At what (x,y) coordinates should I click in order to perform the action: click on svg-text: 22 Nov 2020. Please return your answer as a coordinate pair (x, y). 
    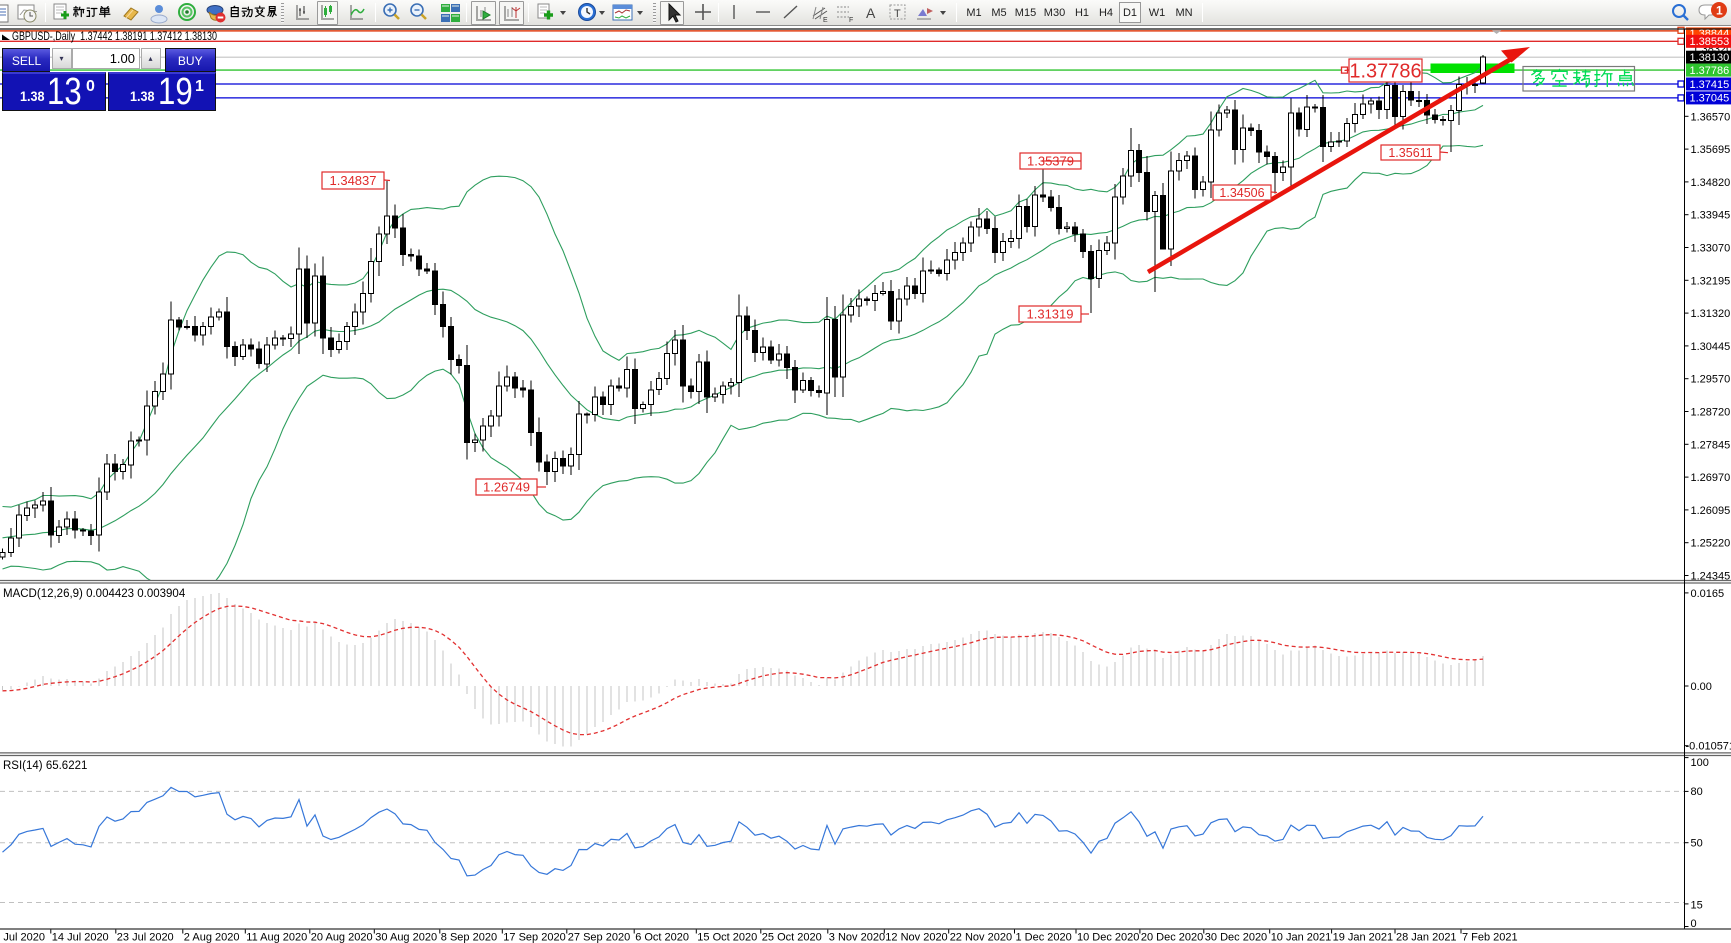
    Looking at the image, I should click on (981, 937).